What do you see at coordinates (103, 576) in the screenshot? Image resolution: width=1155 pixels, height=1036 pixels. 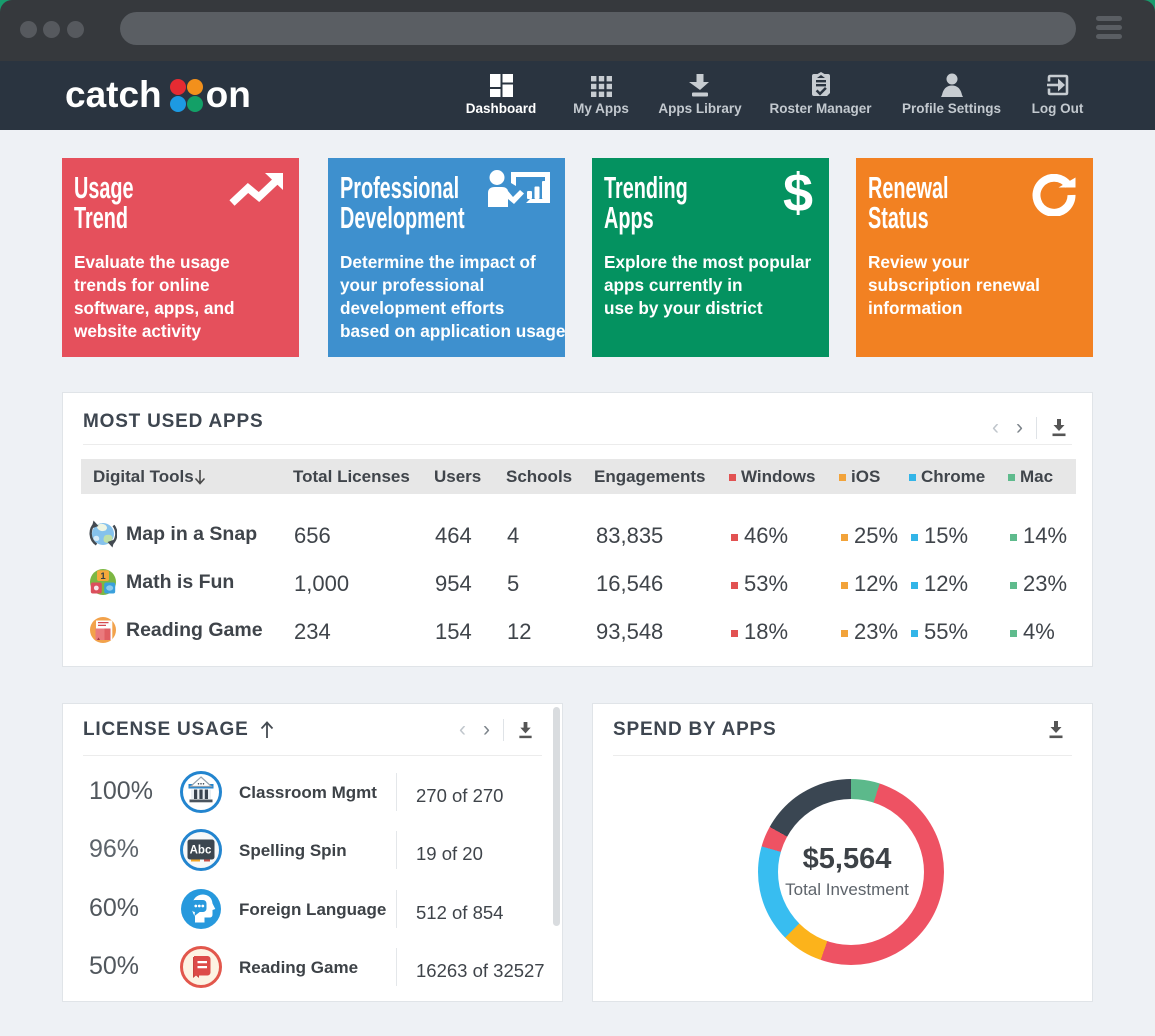 I see `svg-text: 1` at bounding box center [103, 576].